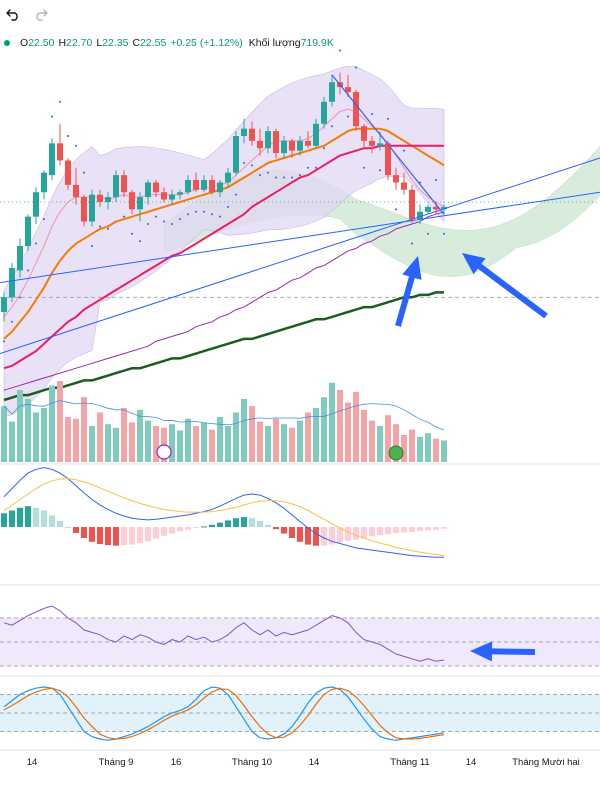 The image size is (600, 800). Describe the element at coordinates (41, 15) in the screenshot. I see `redo-arrow-icon` at that location.